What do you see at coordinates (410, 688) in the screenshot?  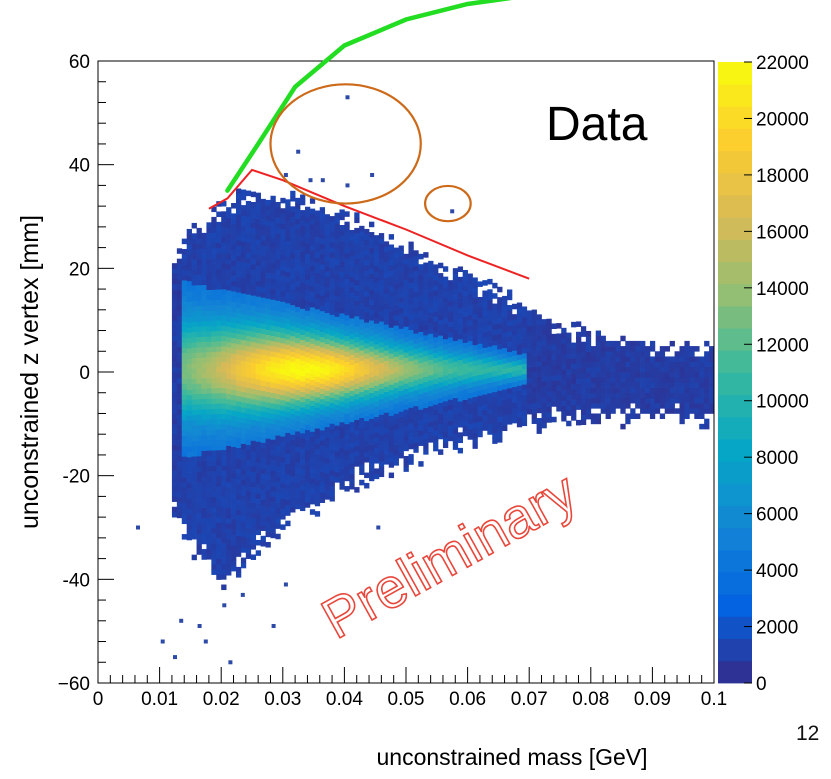 I see `x-axis: 0 0.01 0.02 0.03 0.04 0.05 0.06 0.07 0.08 0.09 0.1` at bounding box center [410, 688].